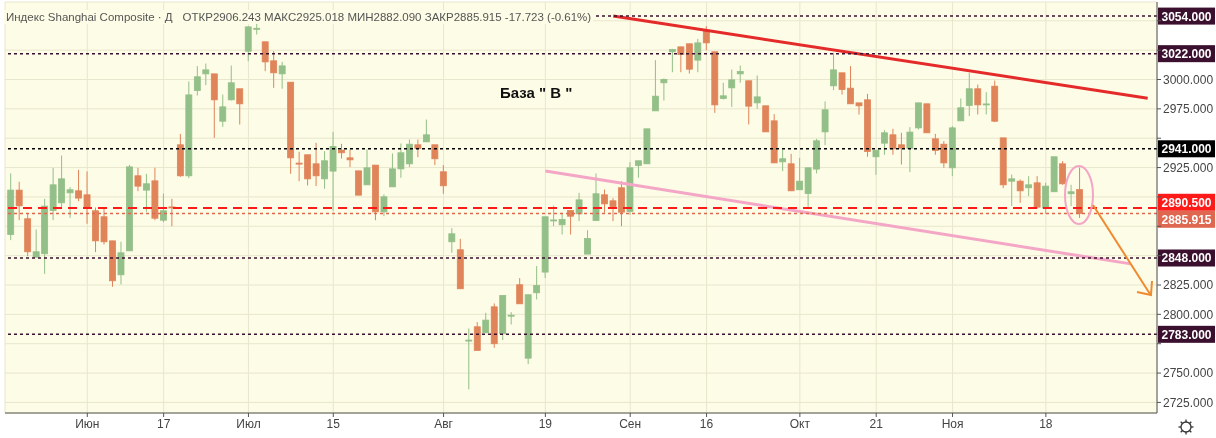 This screenshot has width=1216, height=438. I want to click on x-tick-label: 15, so click(333, 423).